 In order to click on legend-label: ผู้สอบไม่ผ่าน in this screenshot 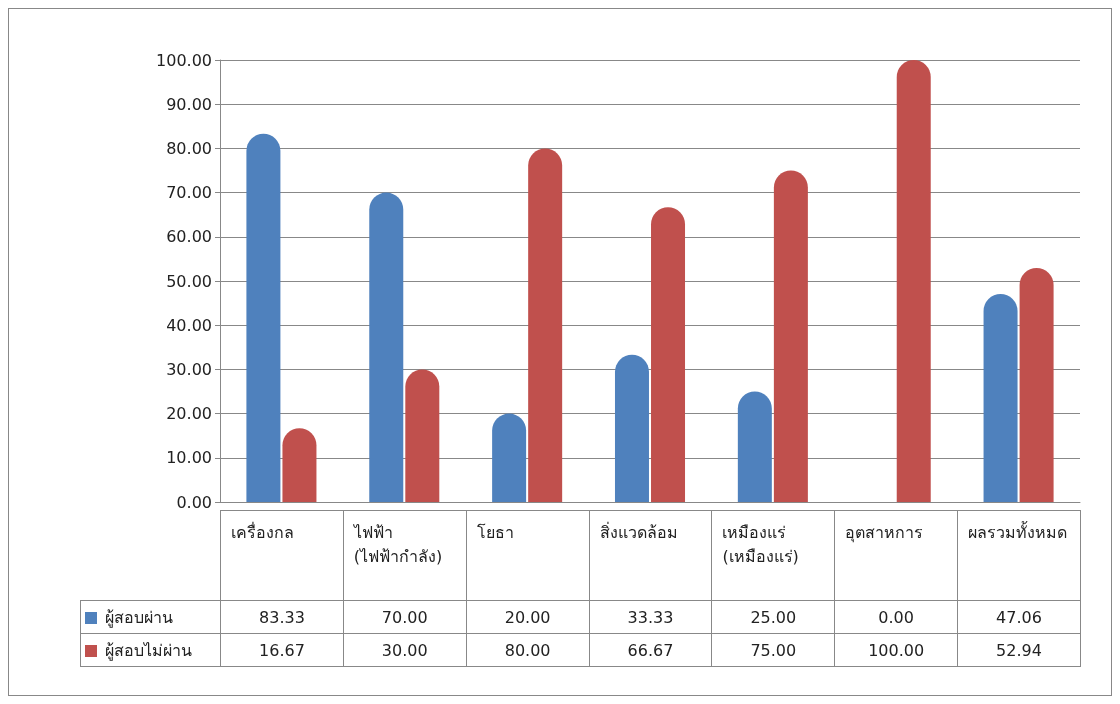, I will do `click(148, 650)`.